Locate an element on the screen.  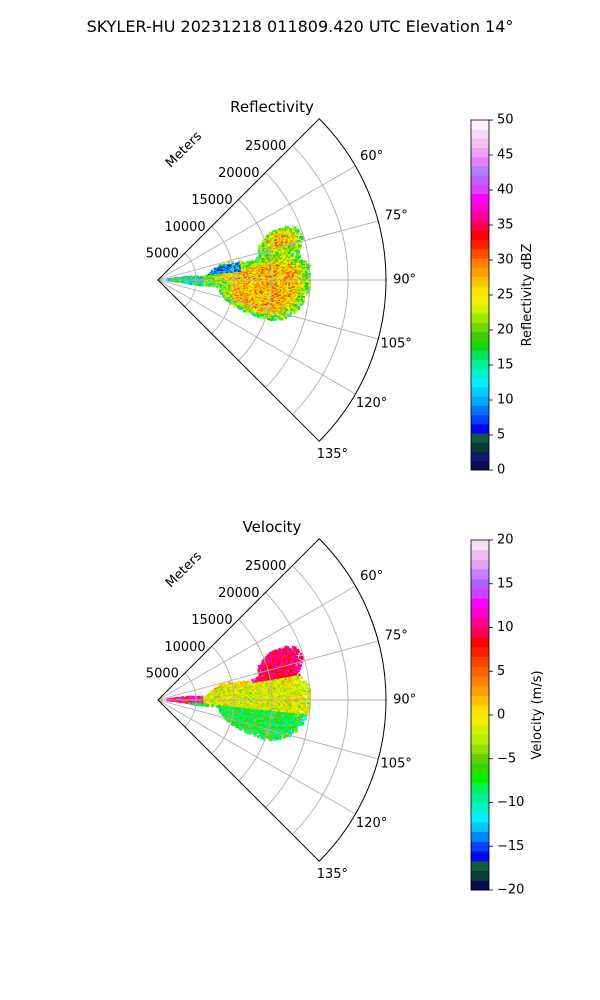
range-tick-label: 5000 is located at coordinates (162, 254).